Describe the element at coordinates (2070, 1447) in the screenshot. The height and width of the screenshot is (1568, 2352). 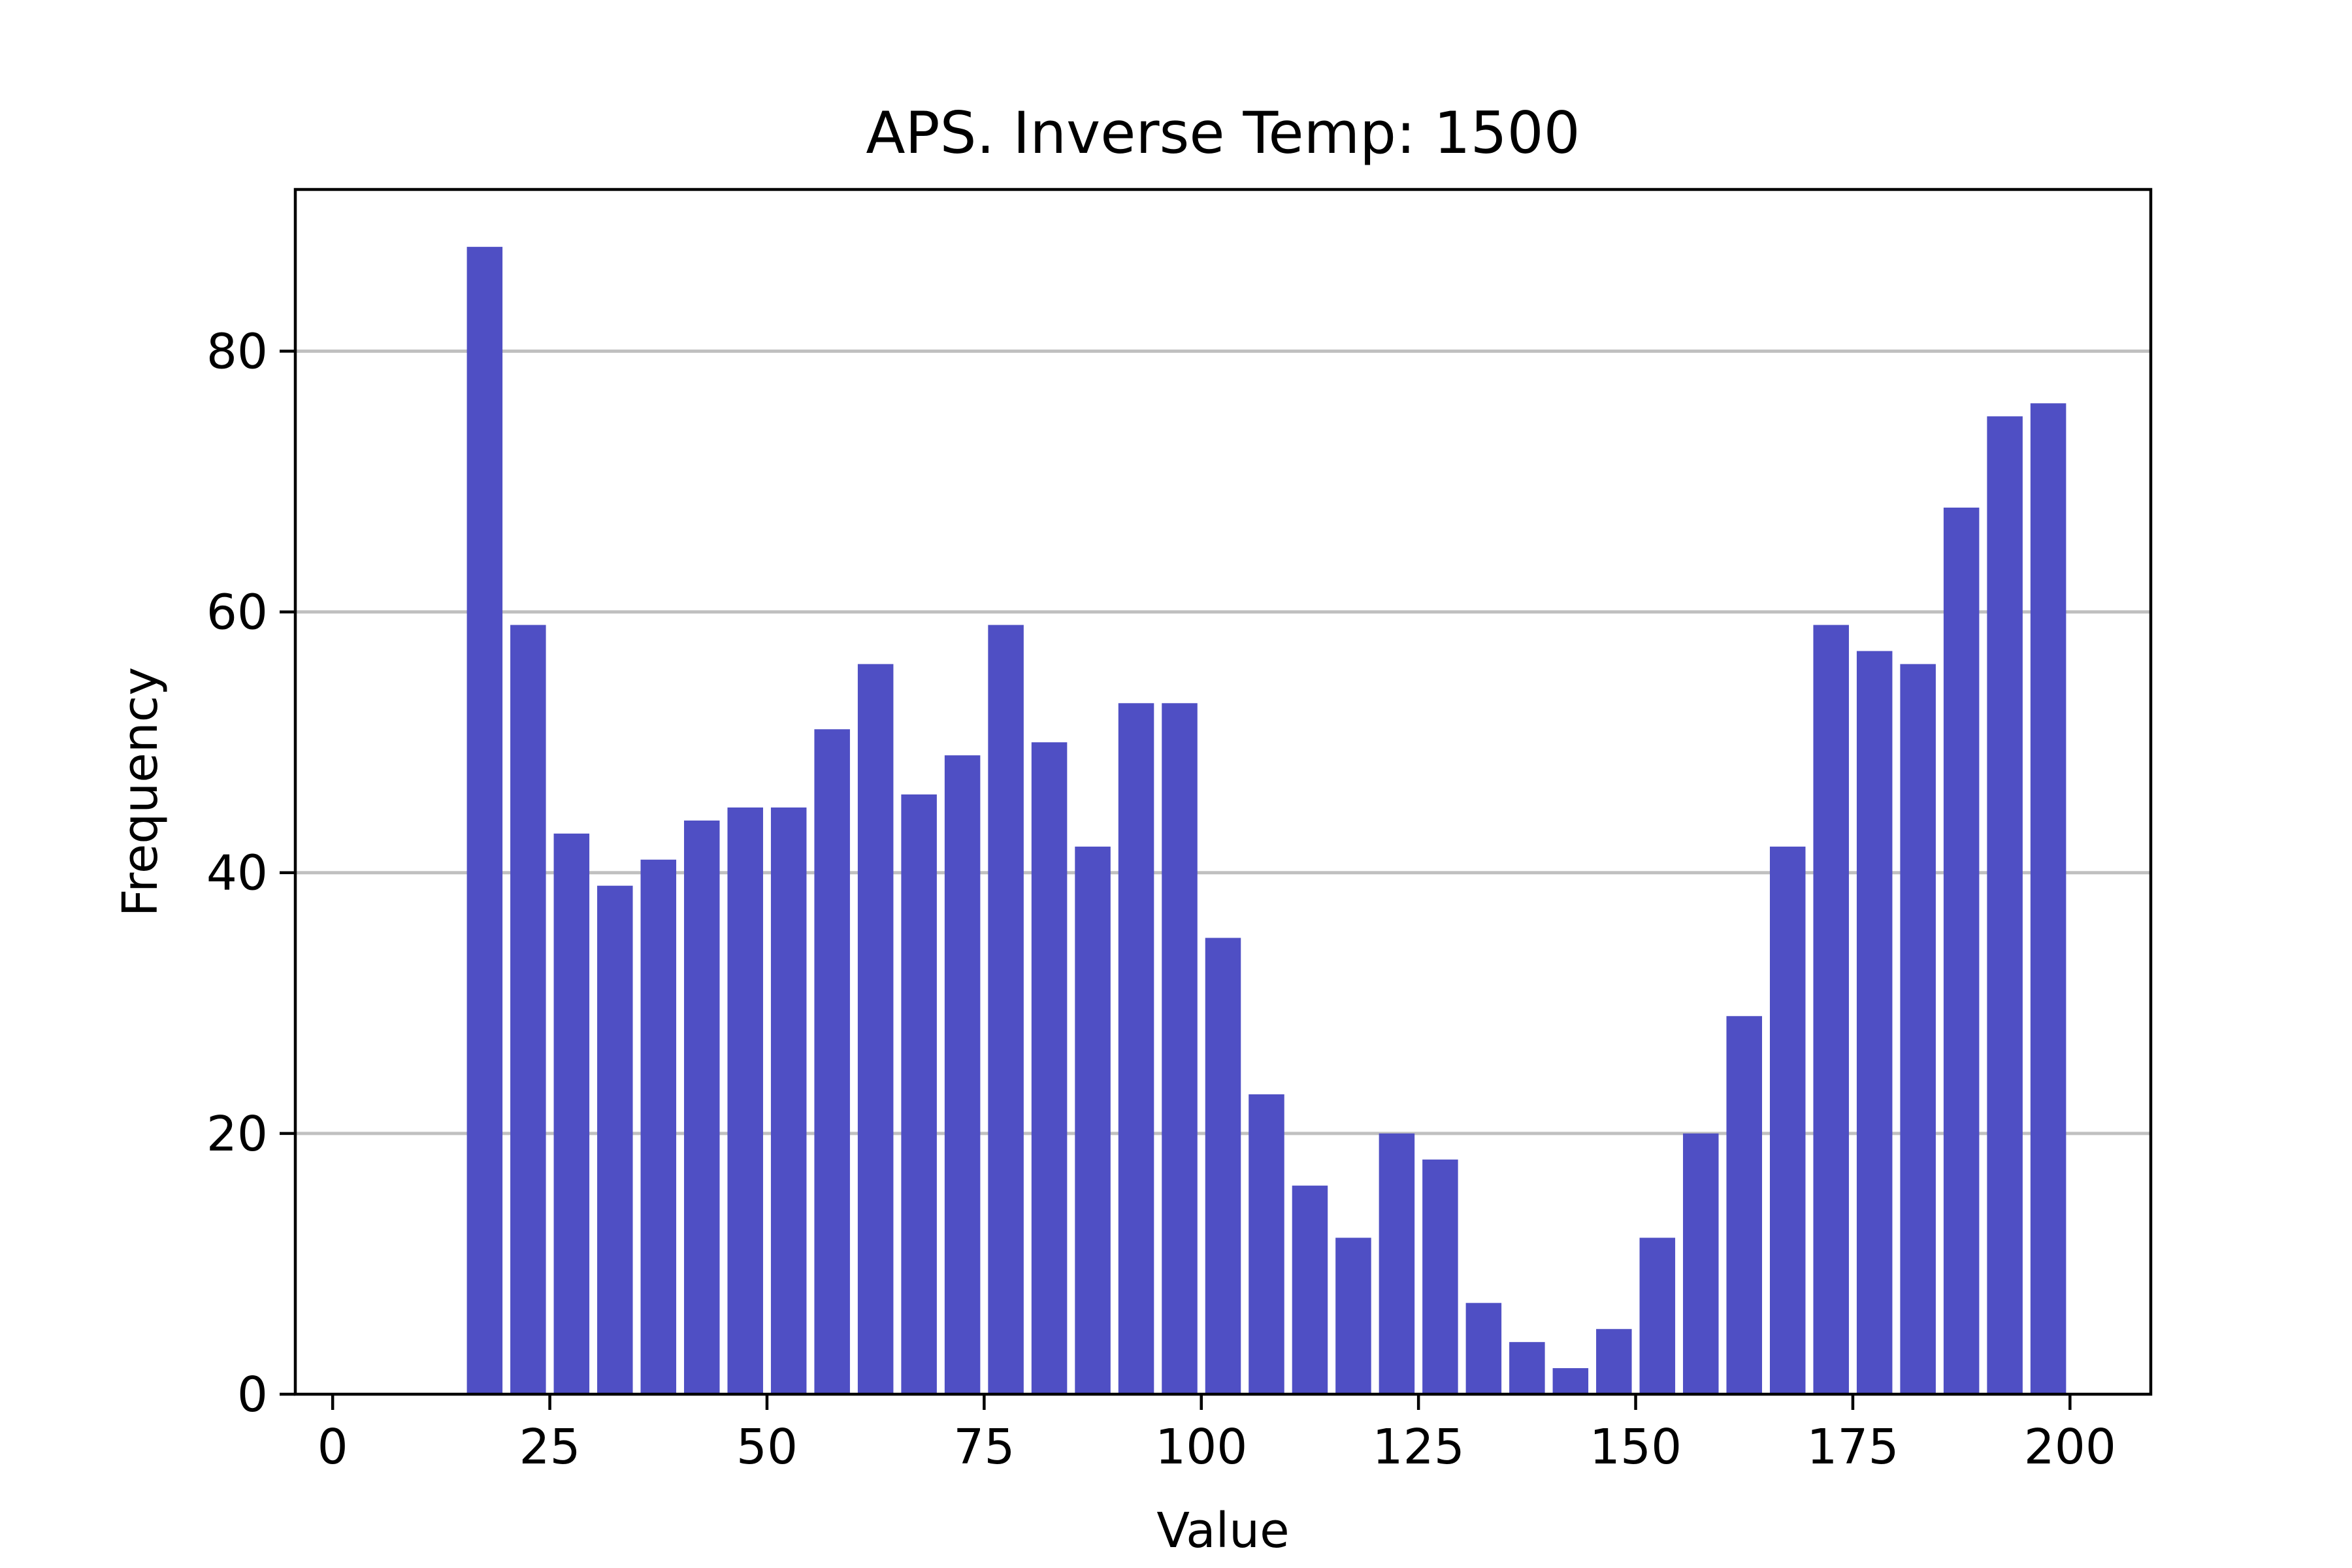
I see `x-tick-label-200: 200` at that location.